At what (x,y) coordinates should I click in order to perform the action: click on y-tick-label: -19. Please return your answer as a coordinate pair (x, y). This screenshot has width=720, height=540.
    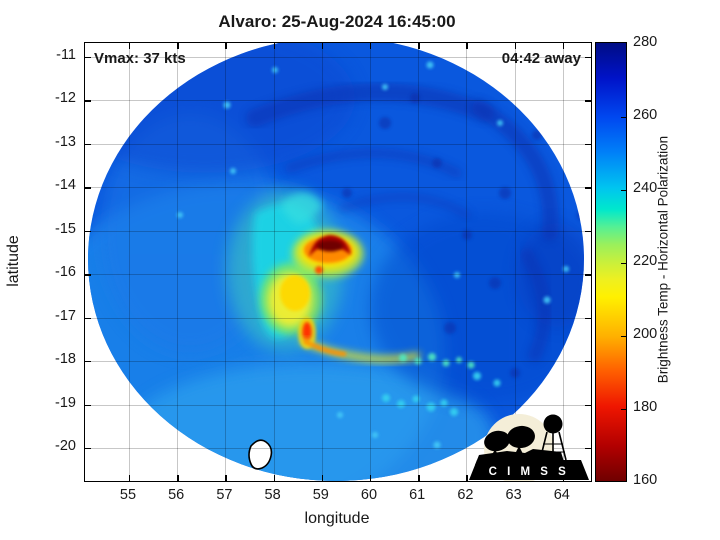
    Looking at the image, I should click on (65, 402).